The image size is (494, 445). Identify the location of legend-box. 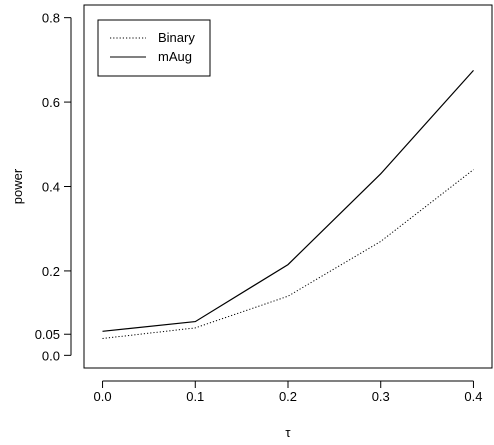
(154, 48).